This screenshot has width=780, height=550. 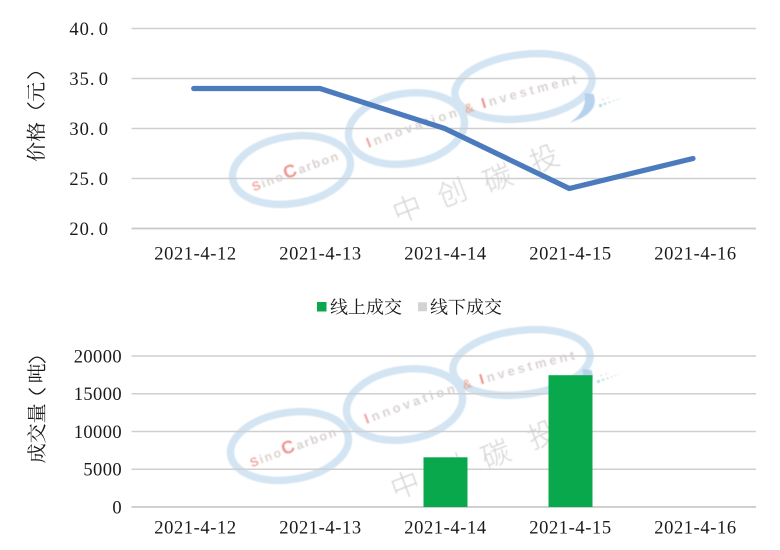 I want to click on svg-text:40.0: 40. 0, so click(x=89, y=30).